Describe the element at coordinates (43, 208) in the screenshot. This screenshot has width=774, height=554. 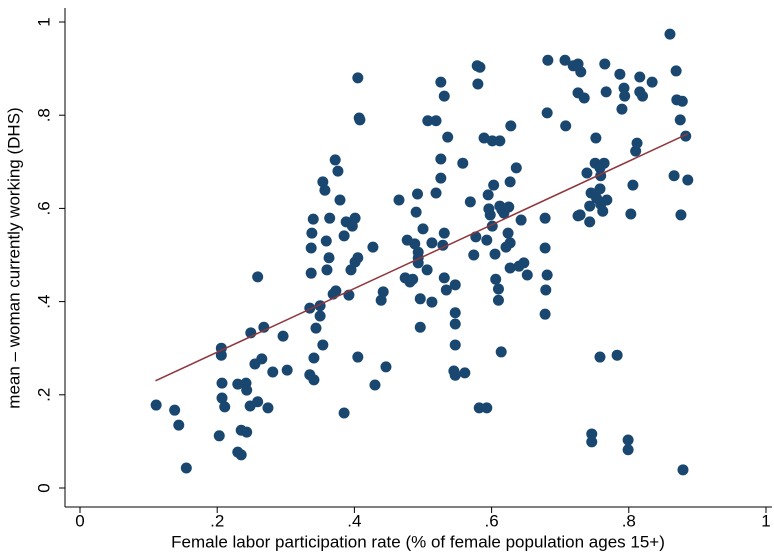
I see `y-tick-label: .6` at that location.